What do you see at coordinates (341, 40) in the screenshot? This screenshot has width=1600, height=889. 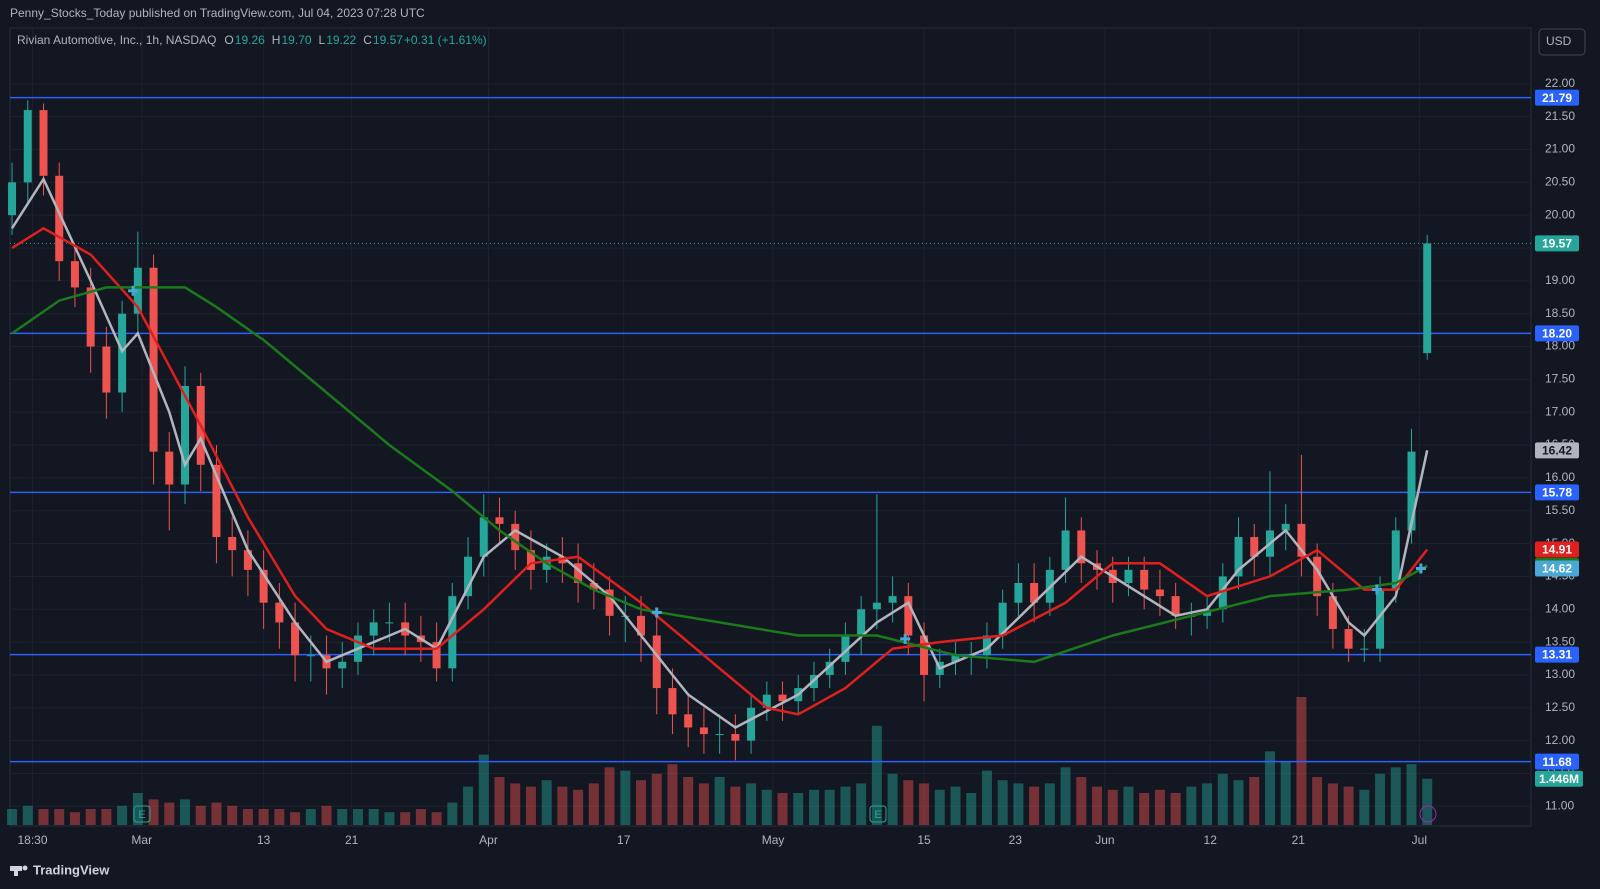 I see `legend-item: 19.22` at bounding box center [341, 40].